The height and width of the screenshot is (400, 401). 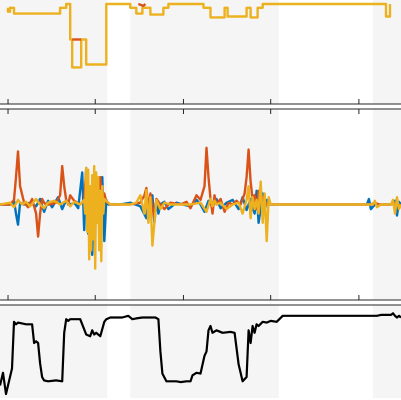 What do you see at coordinates (142, 5) in the screenshot?
I see `series-line-orange` at bounding box center [142, 5].